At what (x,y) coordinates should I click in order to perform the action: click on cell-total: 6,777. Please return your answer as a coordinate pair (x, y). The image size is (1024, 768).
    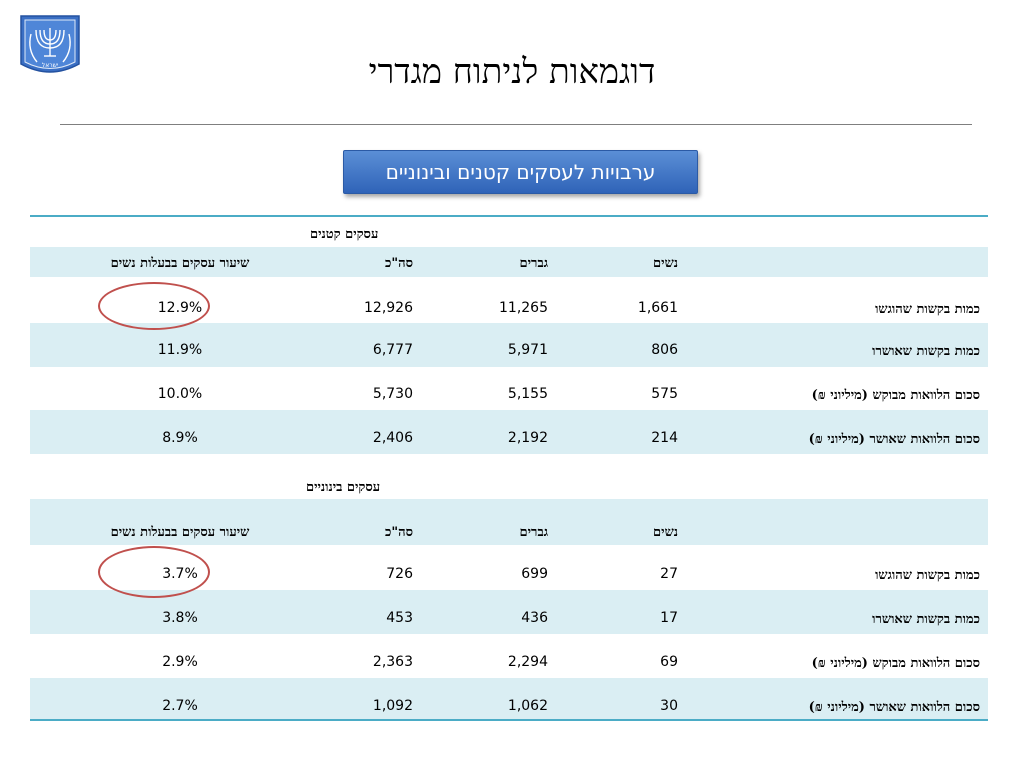
    Looking at the image, I should click on (392, 350).